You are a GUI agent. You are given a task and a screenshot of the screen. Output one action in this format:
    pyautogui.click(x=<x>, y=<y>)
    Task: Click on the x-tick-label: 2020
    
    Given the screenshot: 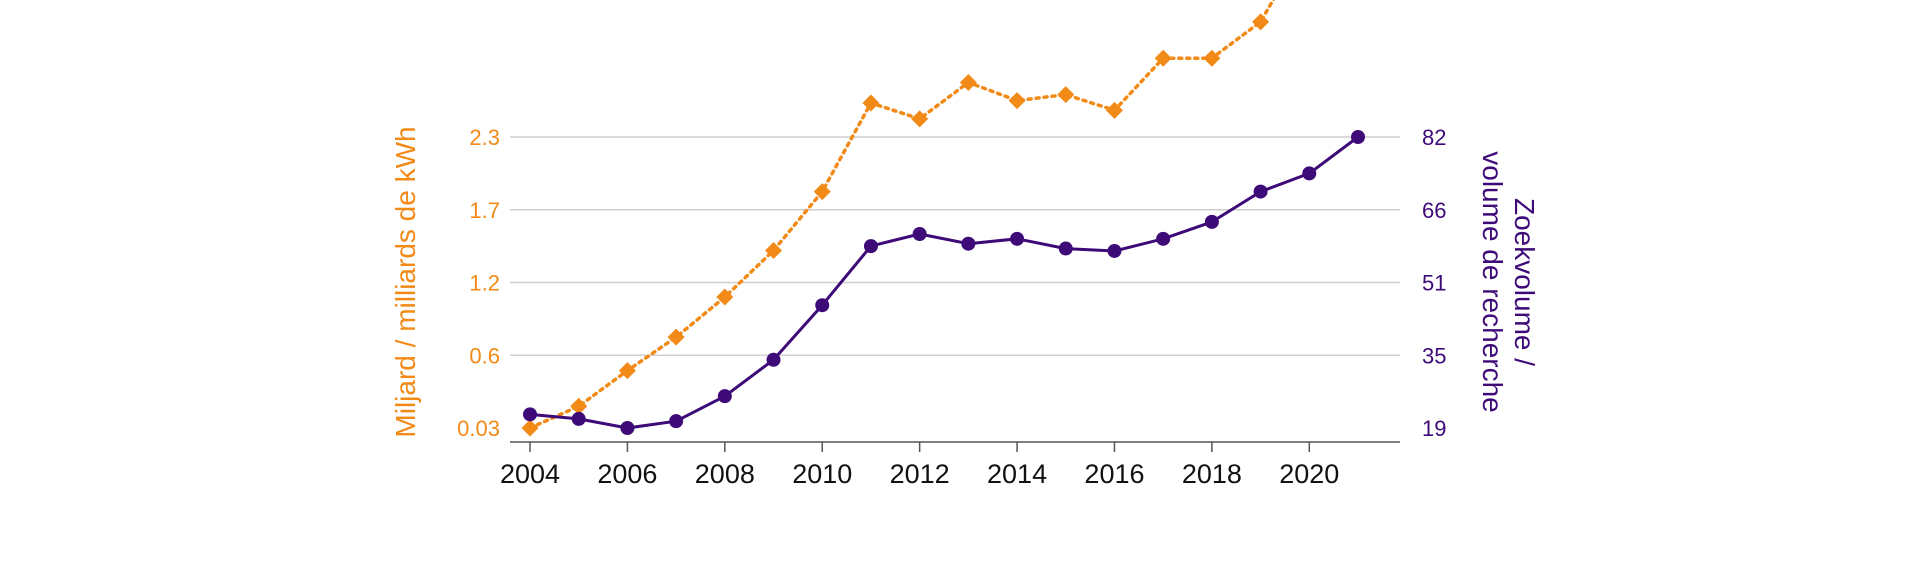 What is the action you would take?
    pyautogui.click(x=1309, y=474)
    